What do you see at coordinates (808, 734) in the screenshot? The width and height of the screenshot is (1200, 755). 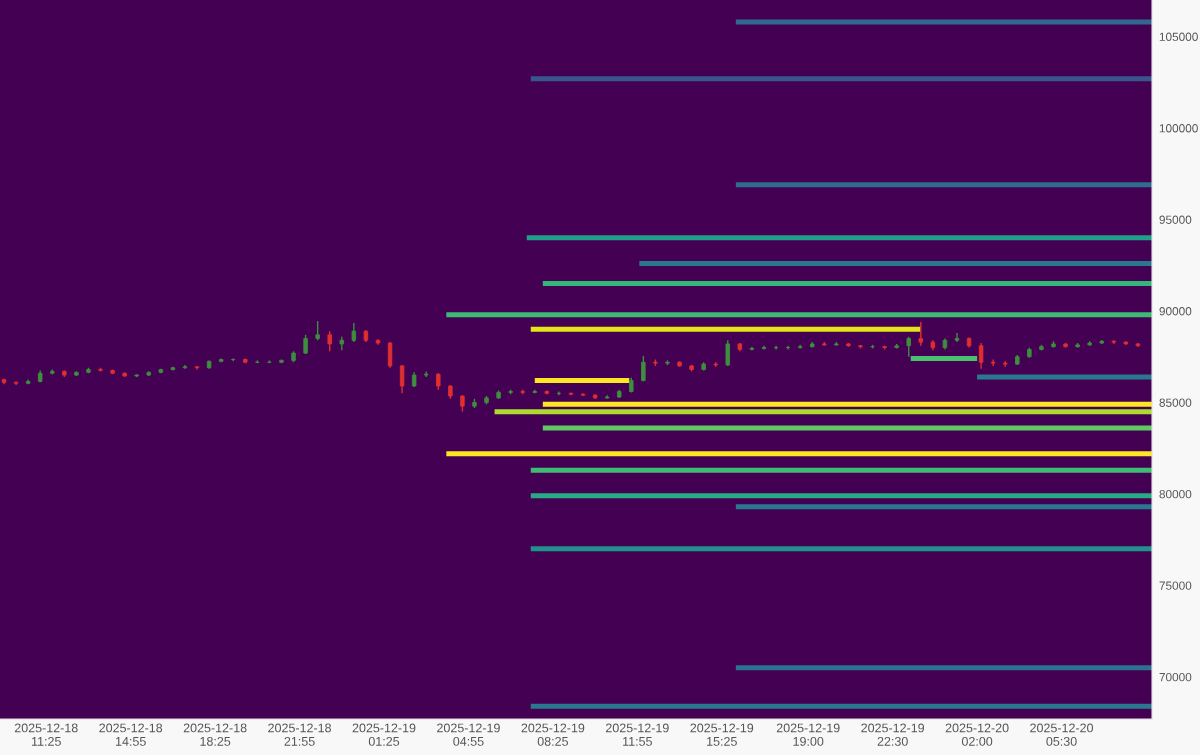 I see `x-tick-label: 2025-12-19 19:00` at bounding box center [808, 734].